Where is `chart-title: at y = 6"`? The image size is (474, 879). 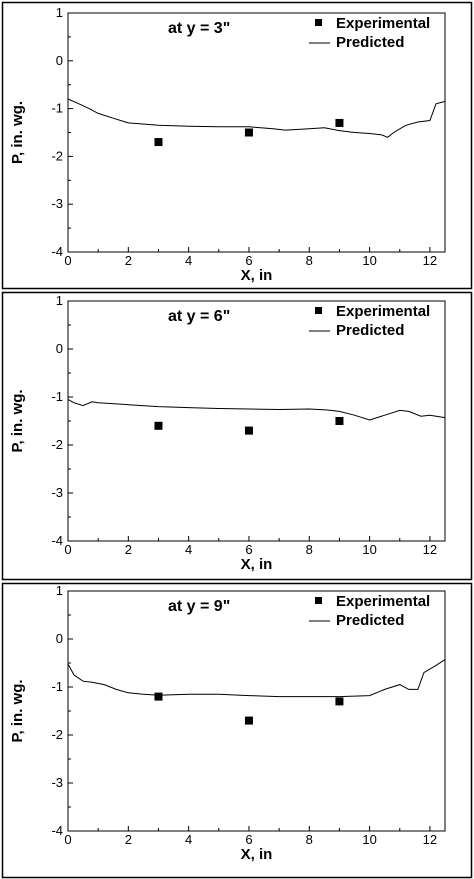
chart-title: at y = 6" is located at coordinates (199, 316).